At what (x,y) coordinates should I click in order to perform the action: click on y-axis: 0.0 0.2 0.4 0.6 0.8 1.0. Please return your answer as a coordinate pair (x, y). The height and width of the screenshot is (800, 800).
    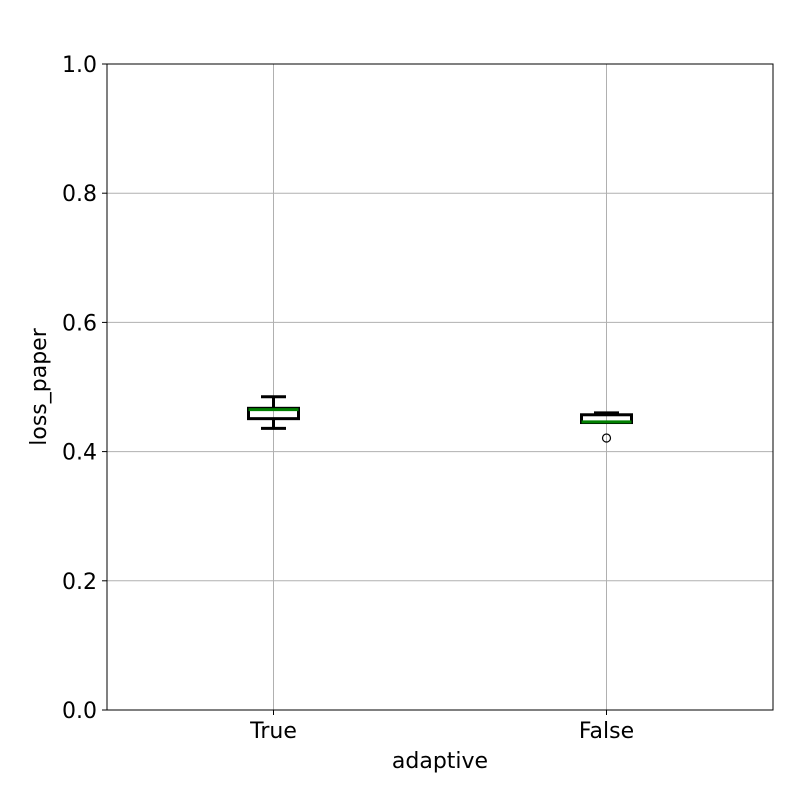
    Looking at the image, I should click on (84, 388).